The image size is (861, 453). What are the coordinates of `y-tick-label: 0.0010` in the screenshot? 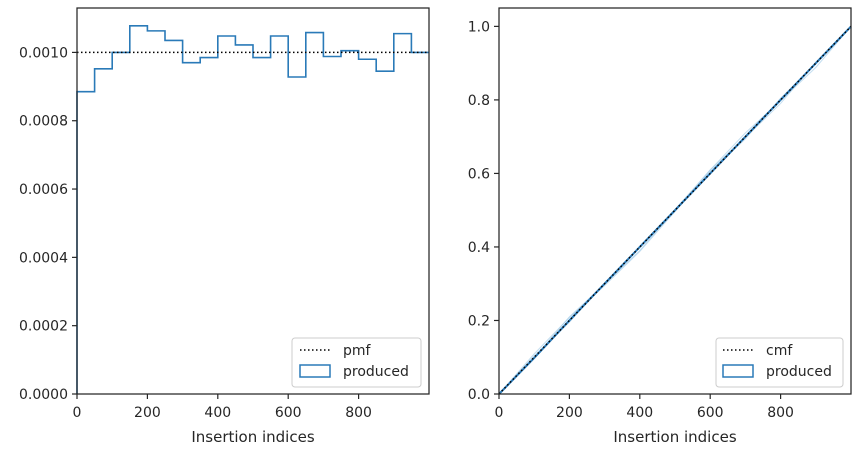 It's located at (43, 53).